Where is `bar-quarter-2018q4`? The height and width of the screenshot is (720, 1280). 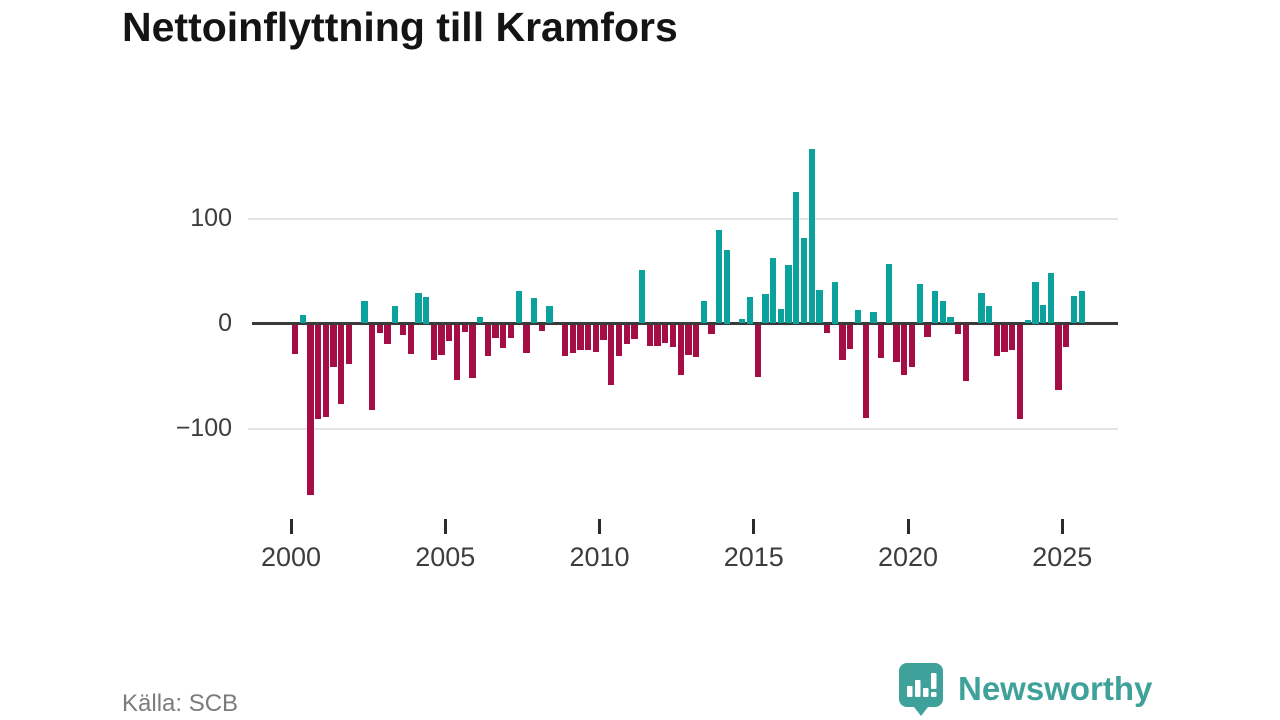
bar-quarter-2018q4 is located at coordinates (873, 317).